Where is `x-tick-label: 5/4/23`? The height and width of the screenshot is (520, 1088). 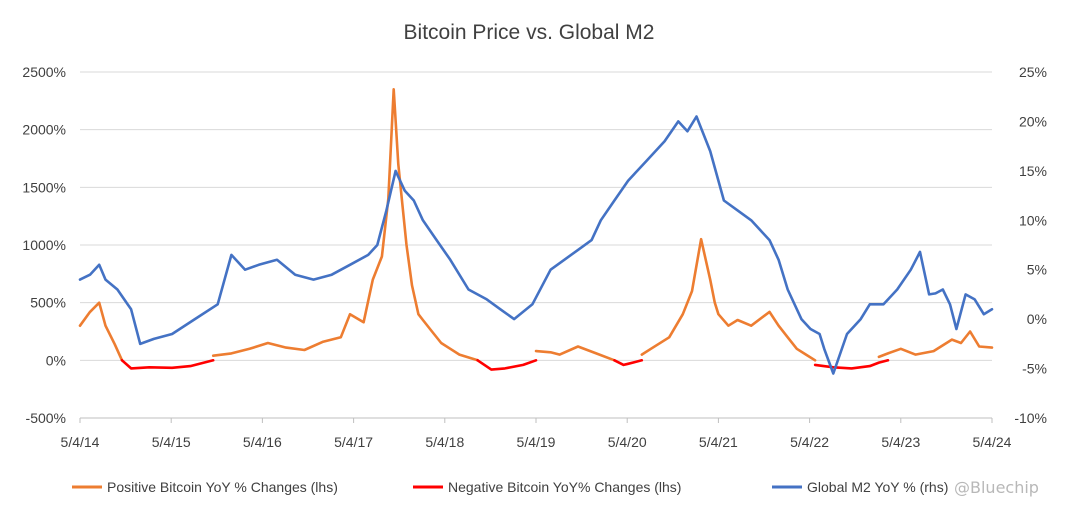 x-tick-label: 5/4/23 is located at coordinates (900, 442).